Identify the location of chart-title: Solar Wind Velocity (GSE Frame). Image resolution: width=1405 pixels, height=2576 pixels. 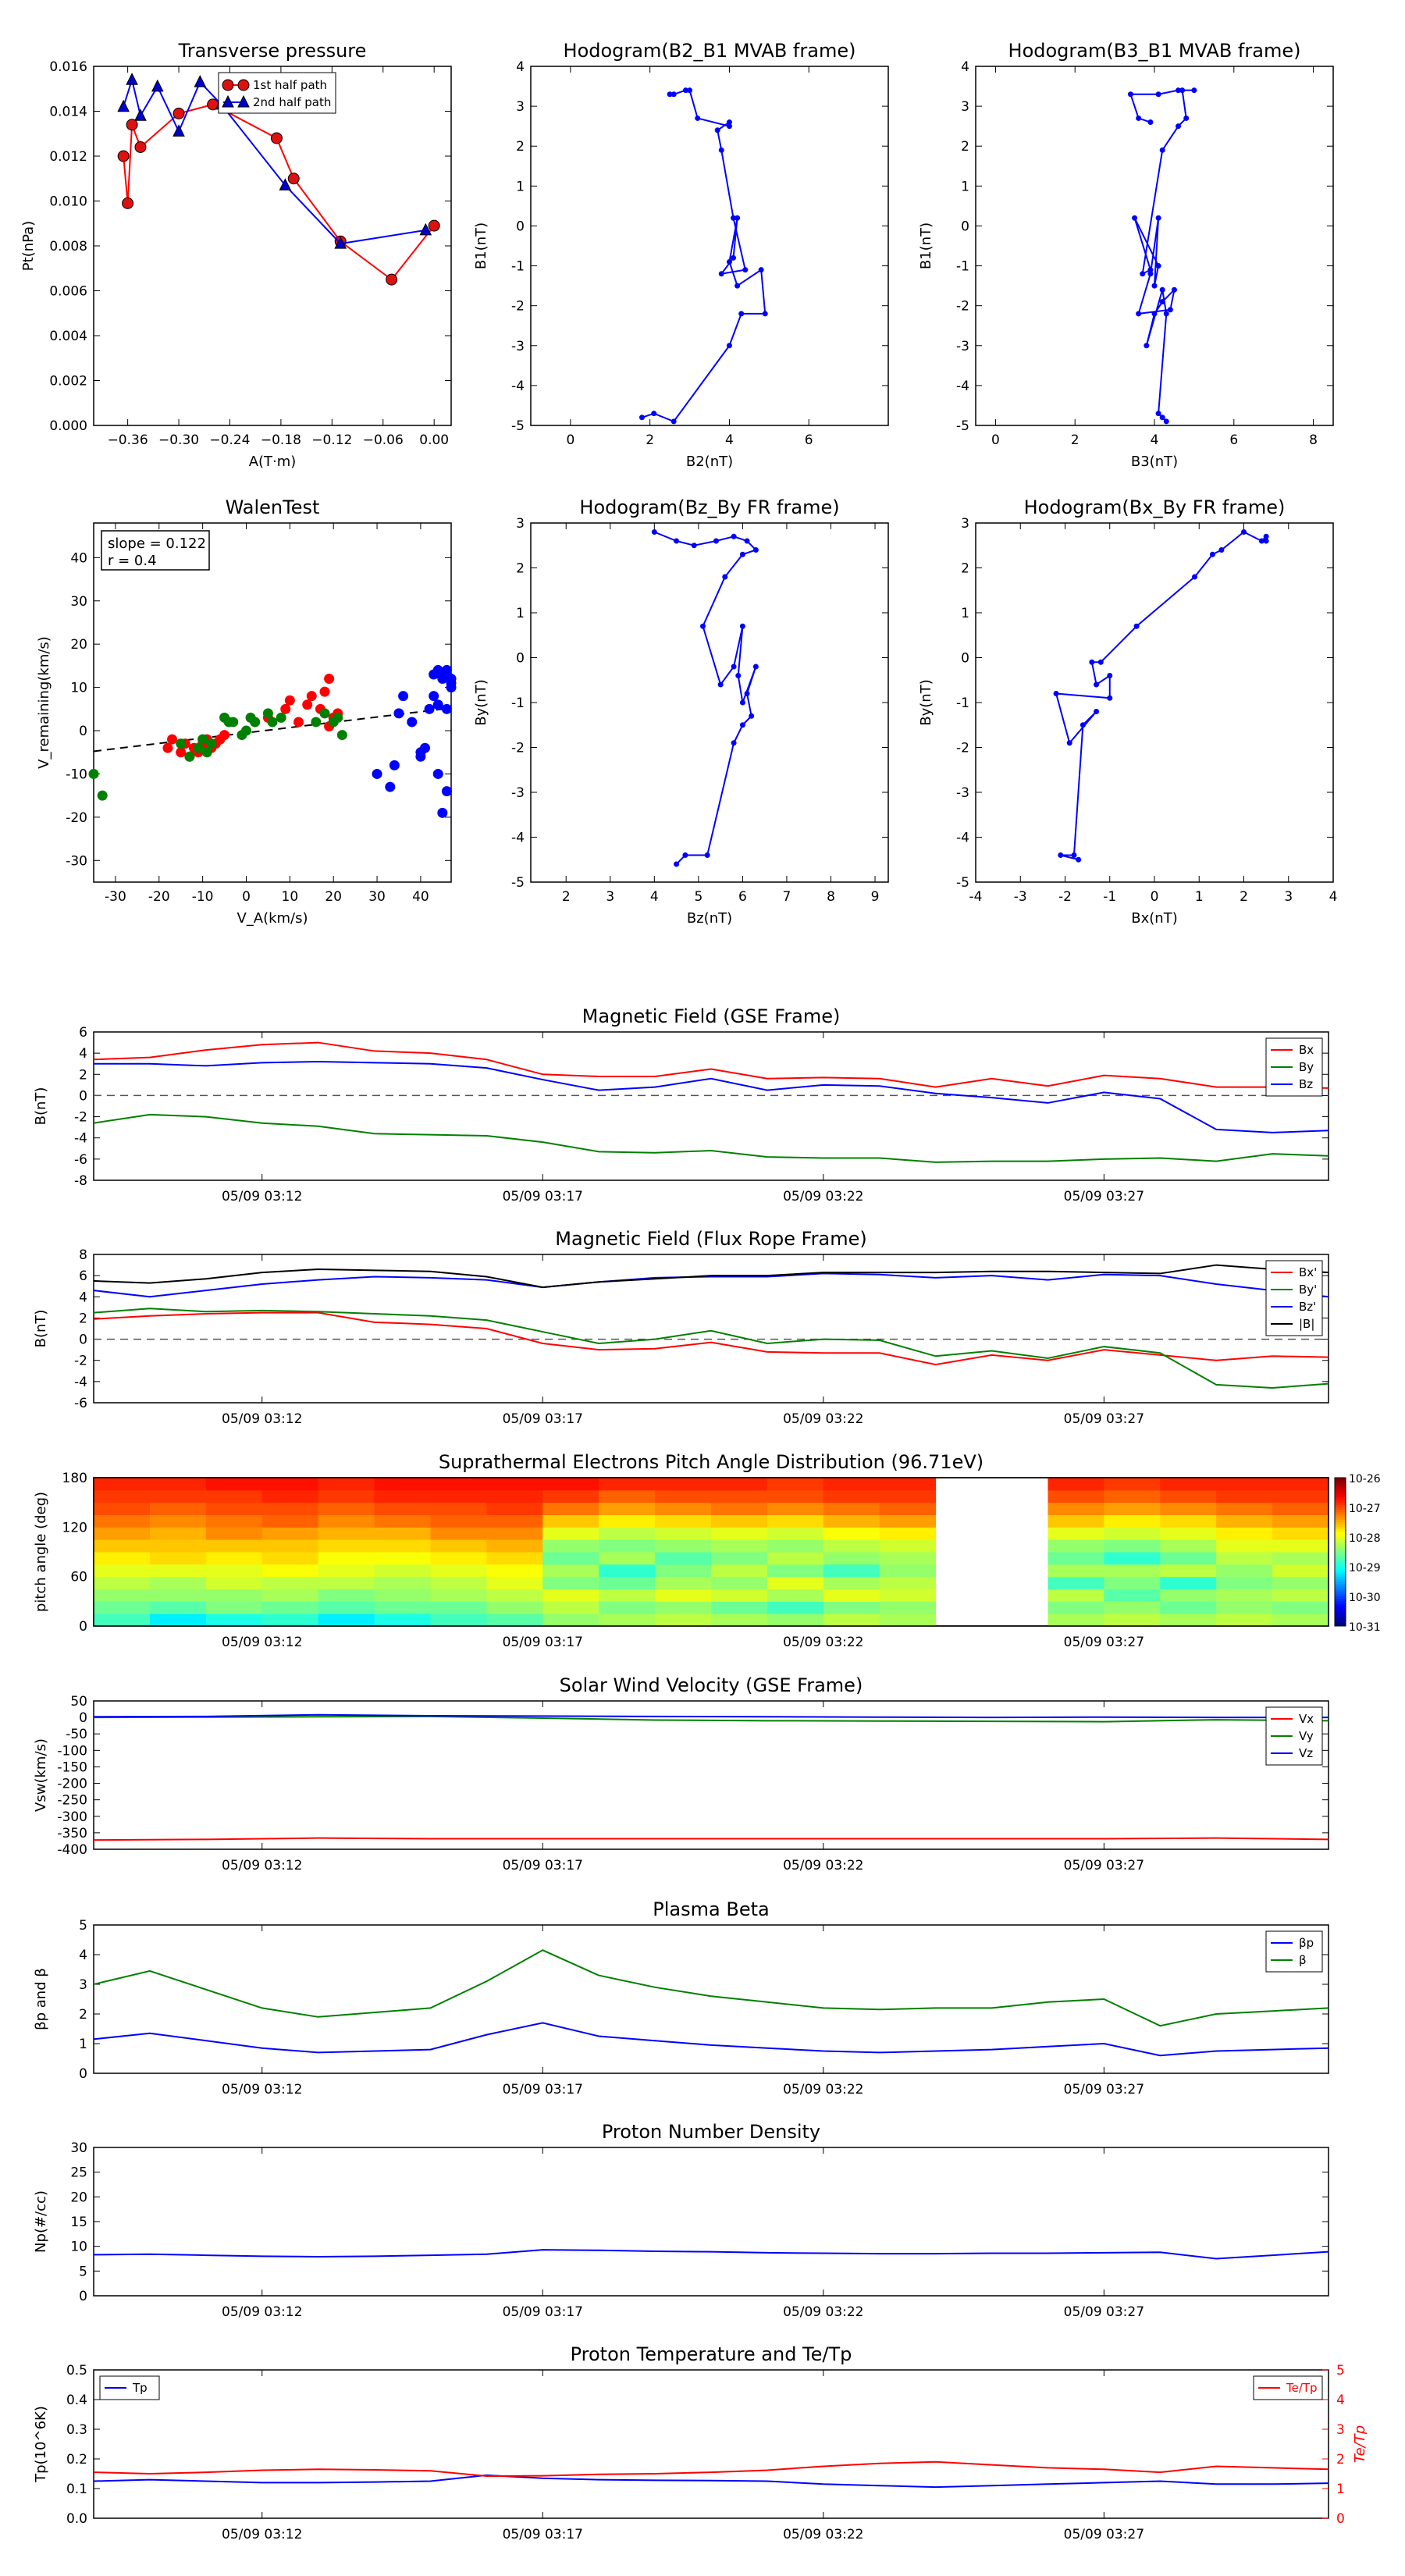
(712, 1685).